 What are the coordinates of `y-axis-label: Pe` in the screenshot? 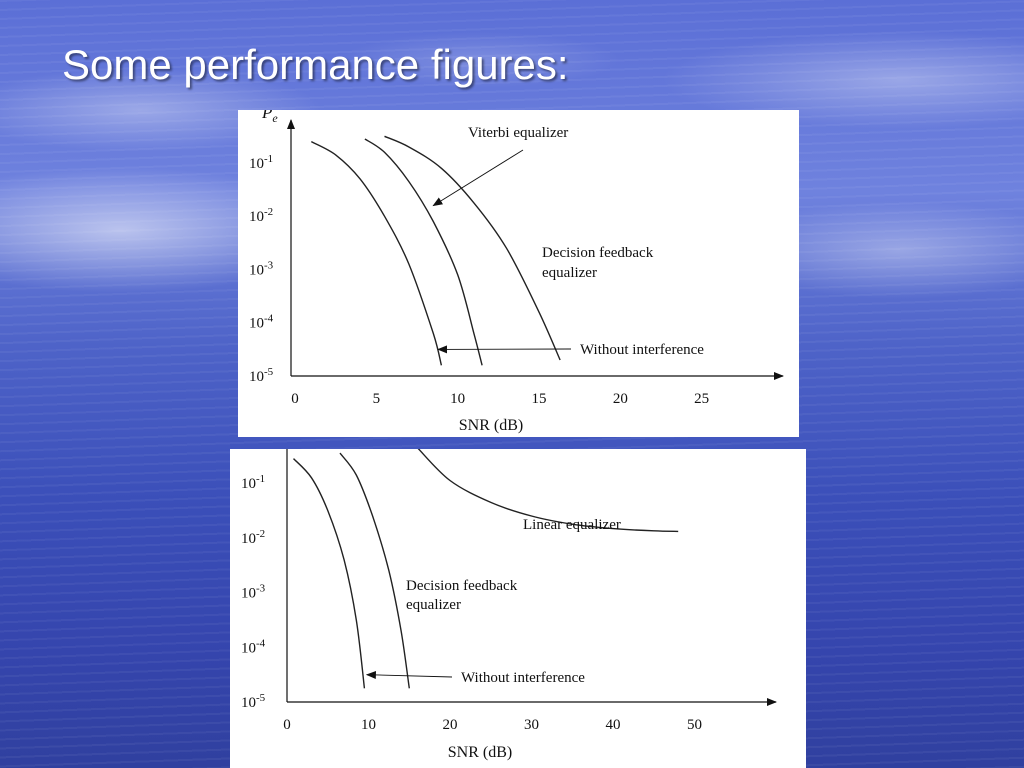 It's located at (269, 117).